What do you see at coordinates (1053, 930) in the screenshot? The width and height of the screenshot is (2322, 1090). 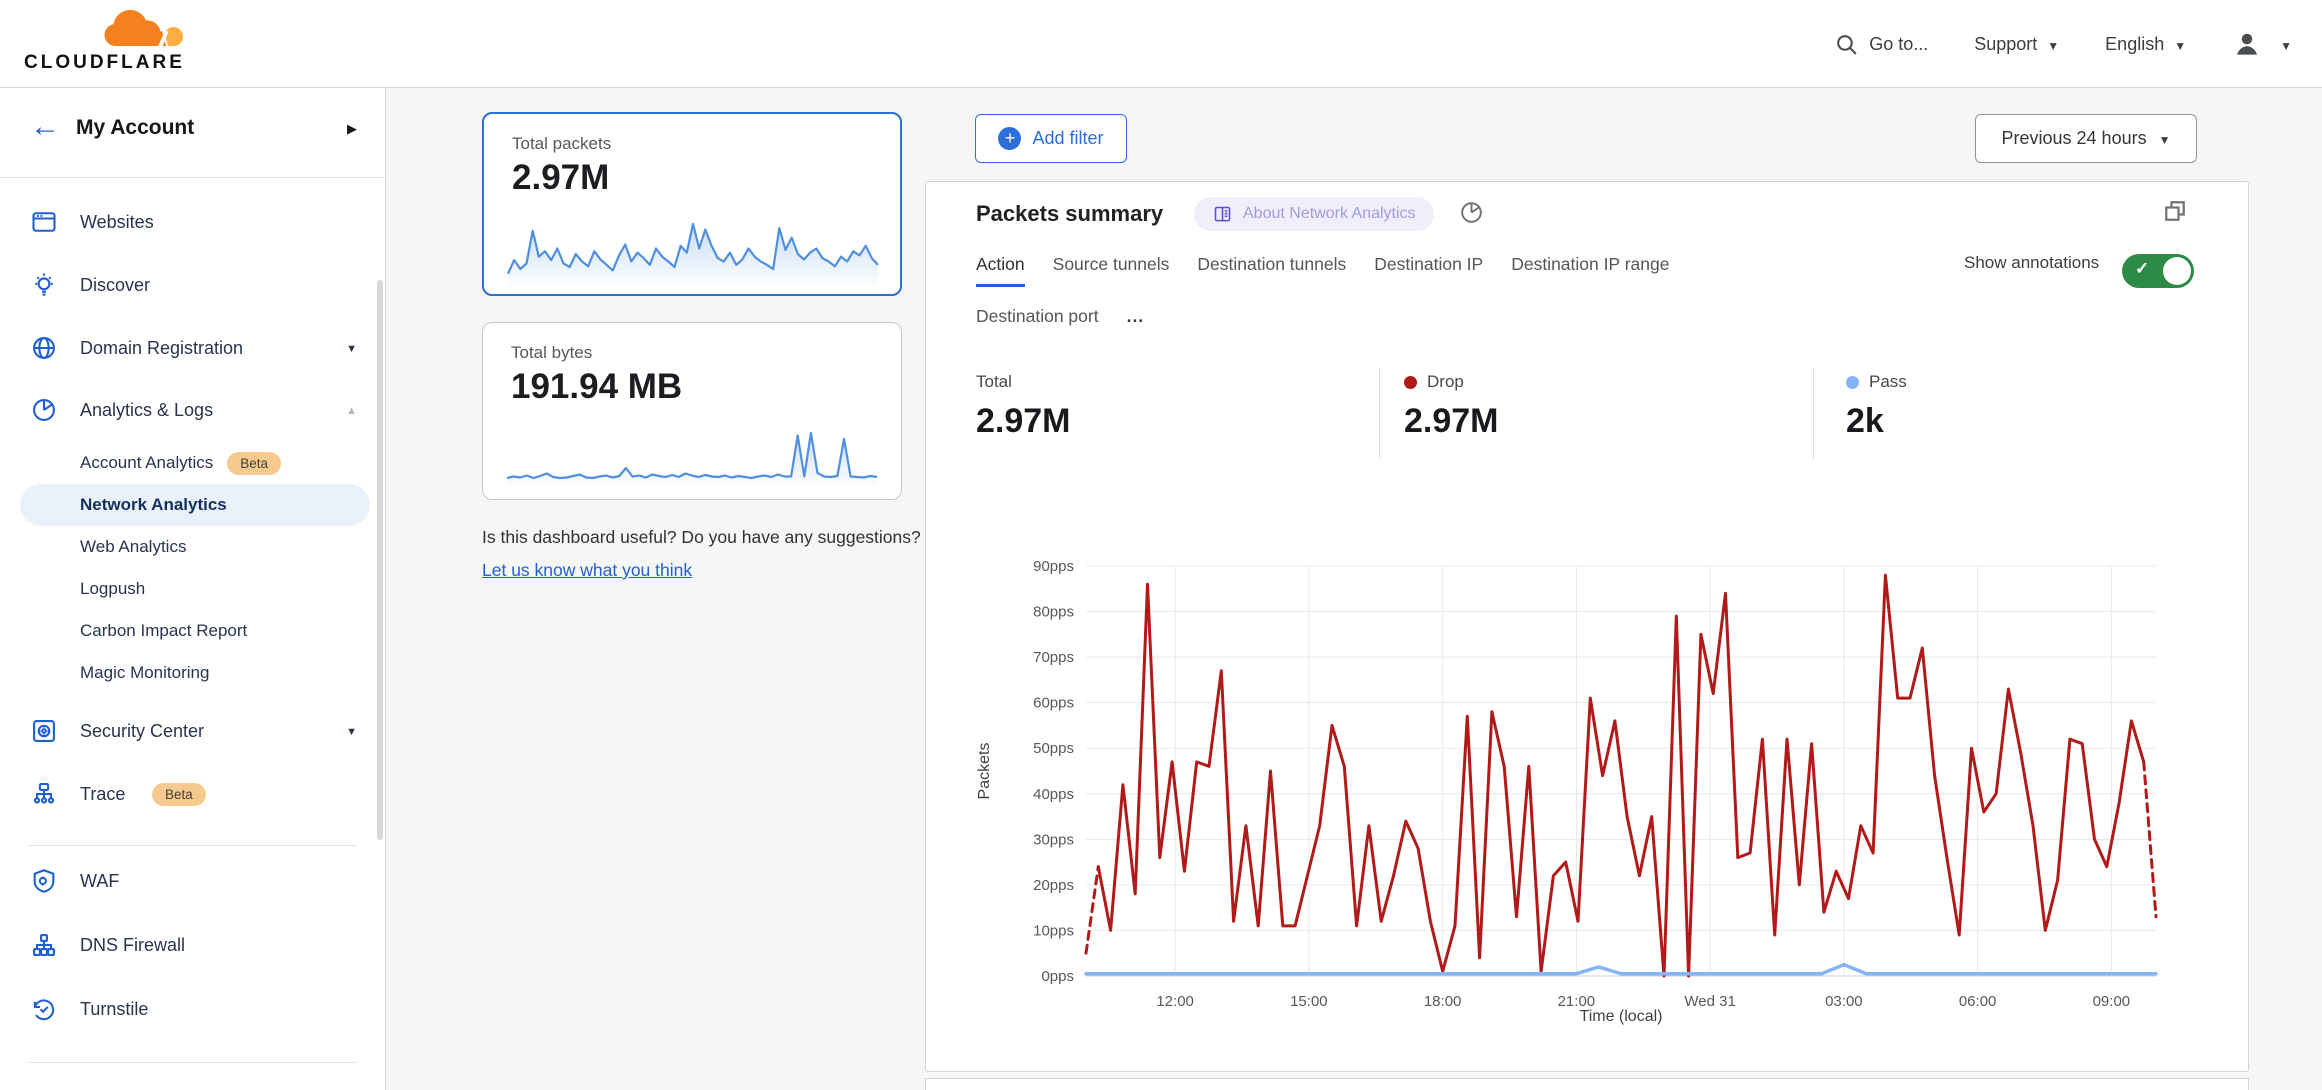 I see `svg-text: 10pps` at bounding box center [1053, 930].